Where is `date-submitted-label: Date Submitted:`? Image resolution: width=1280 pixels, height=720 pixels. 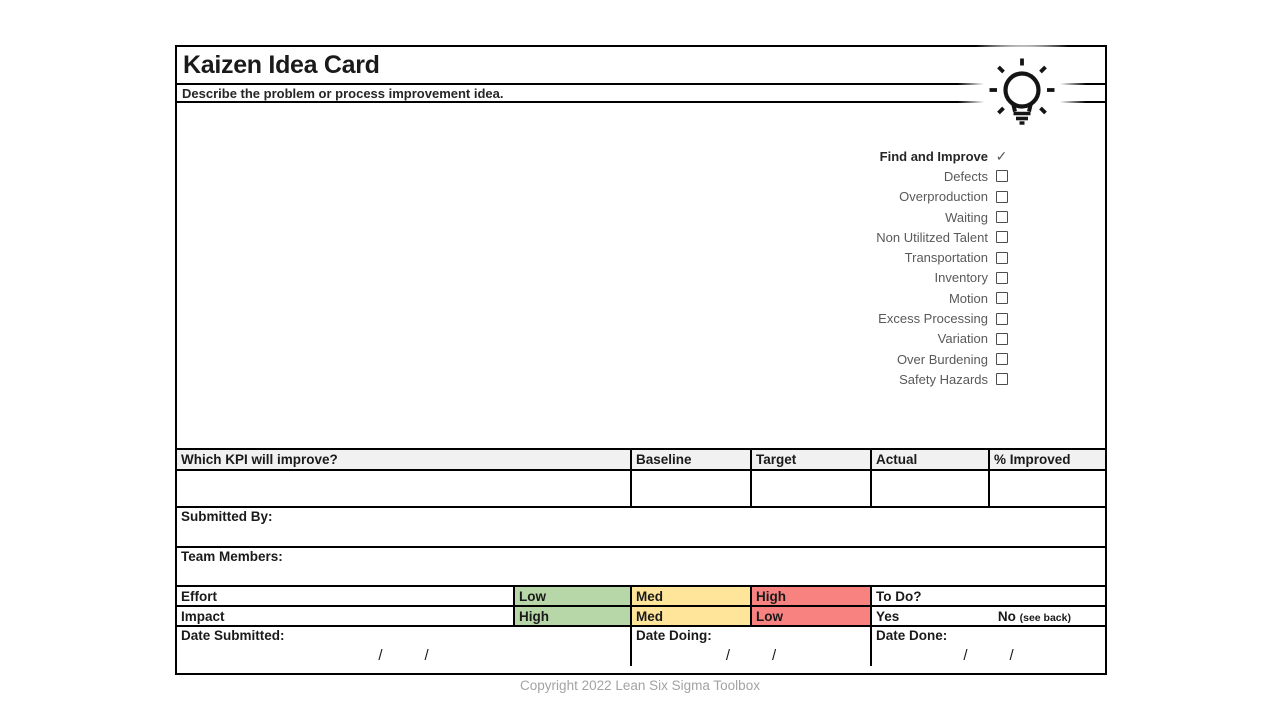 date-submitted-label: Date Submitted: is located at coordinates (233, 635).